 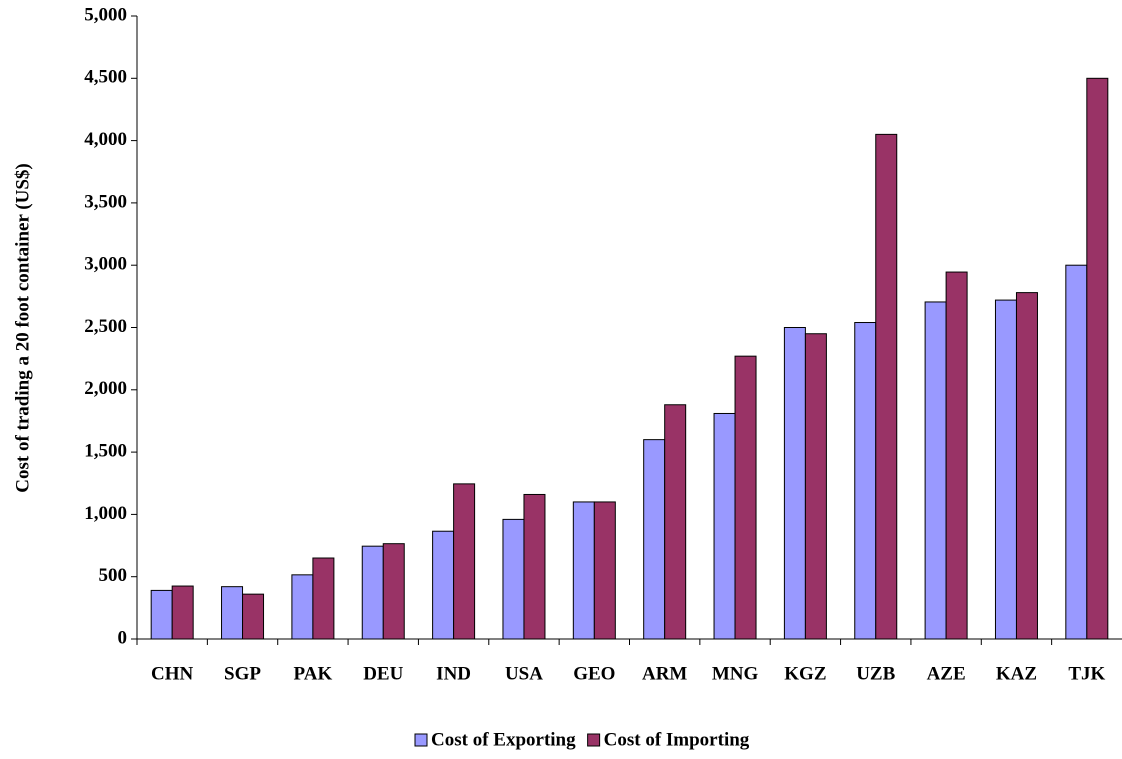 What do you see at coordinates (105, 450) in the screenshot?
I see `y-tick-label: 1,500` at bounding box center [105, 450].